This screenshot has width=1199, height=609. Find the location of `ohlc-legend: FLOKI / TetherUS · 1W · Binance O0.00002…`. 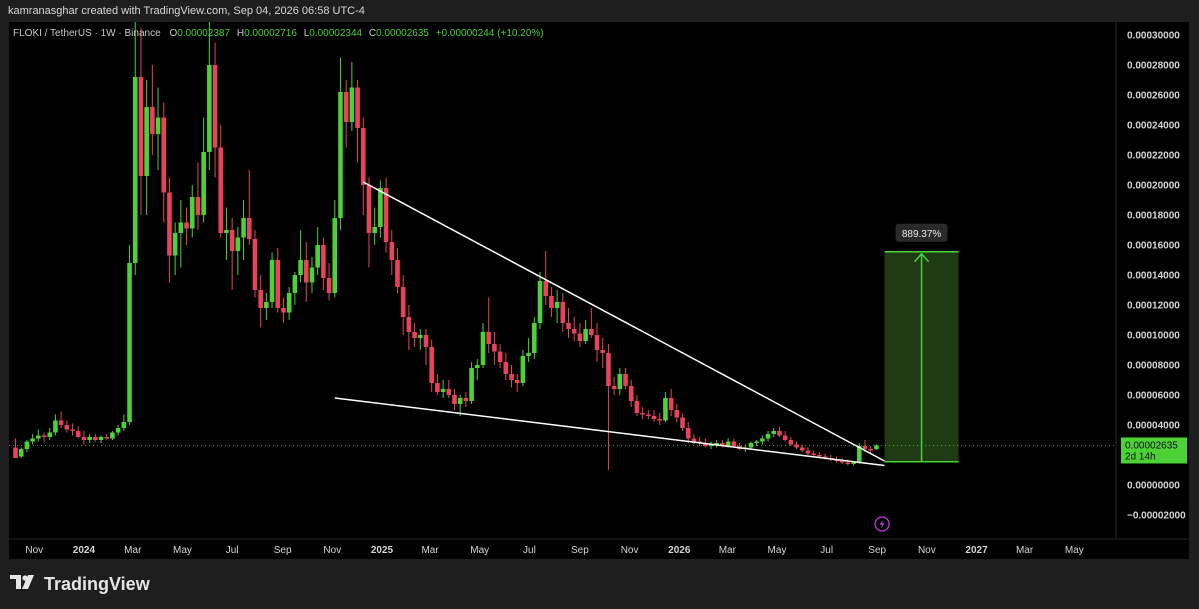

ohlc-legend: FLOKI / TetherUS · 1W · Binance O0.00002… is located at coordinates (278, 33).